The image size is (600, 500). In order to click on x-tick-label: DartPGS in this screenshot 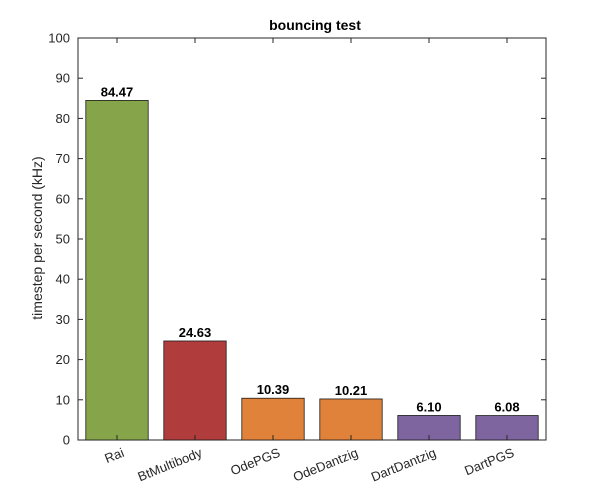, I will do `click(489, 462)`.